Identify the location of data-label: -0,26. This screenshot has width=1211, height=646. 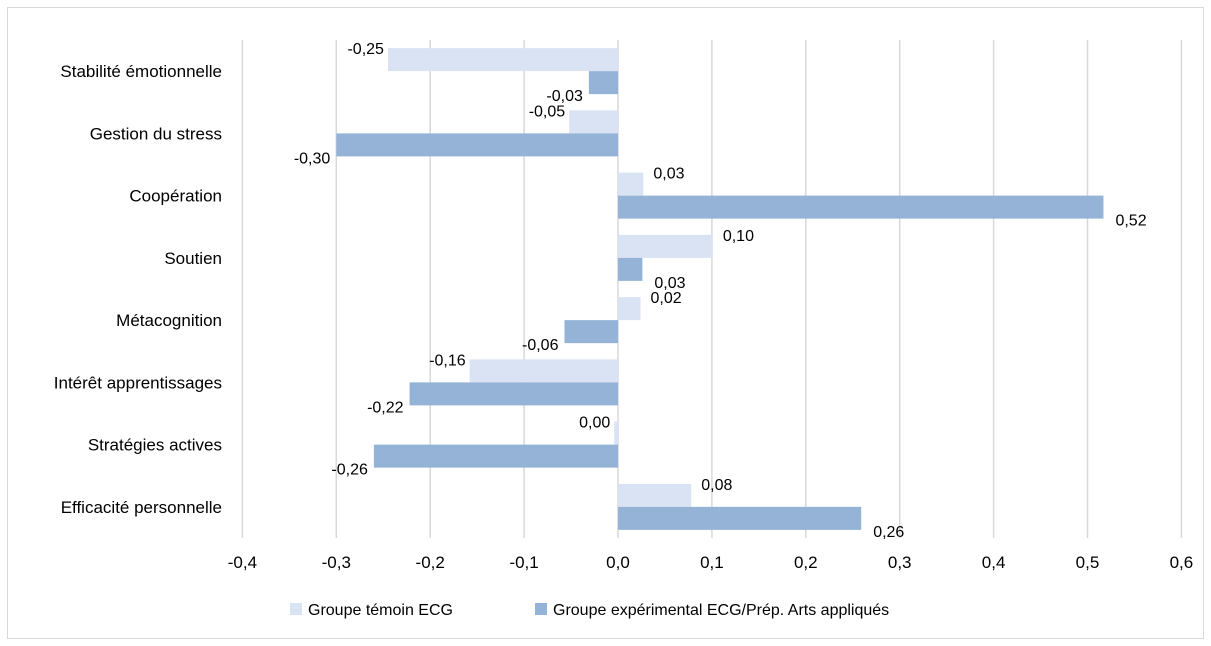
(349, 470).